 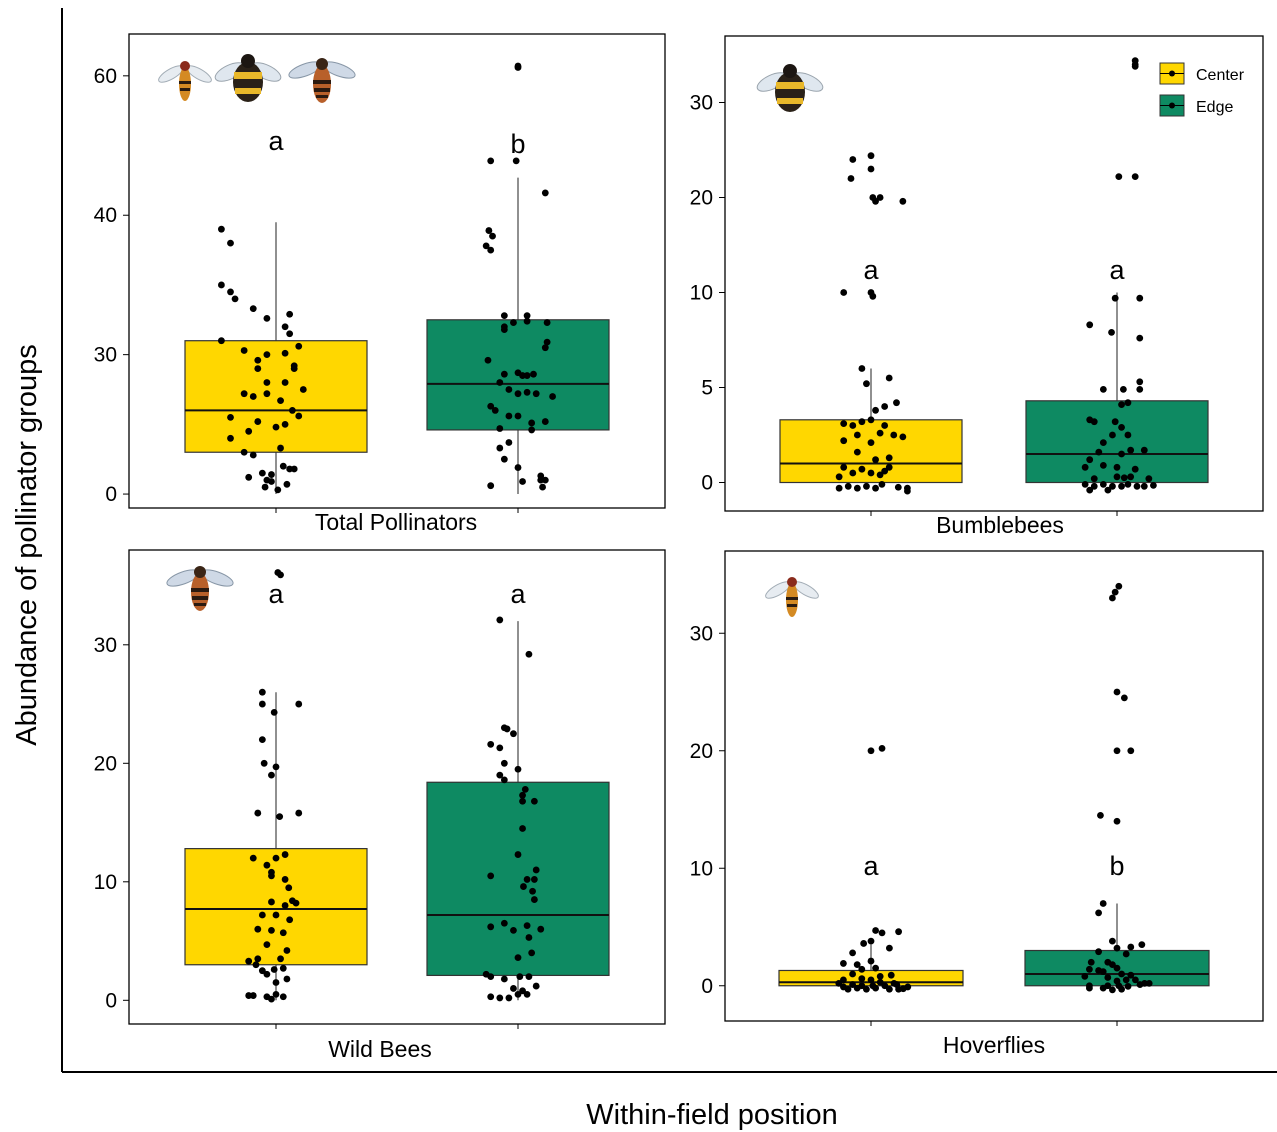 What do you see at coordinates (701, 293) in the screenshot?
I see `y-tick-label: 10` at bounding box center [701, 293].